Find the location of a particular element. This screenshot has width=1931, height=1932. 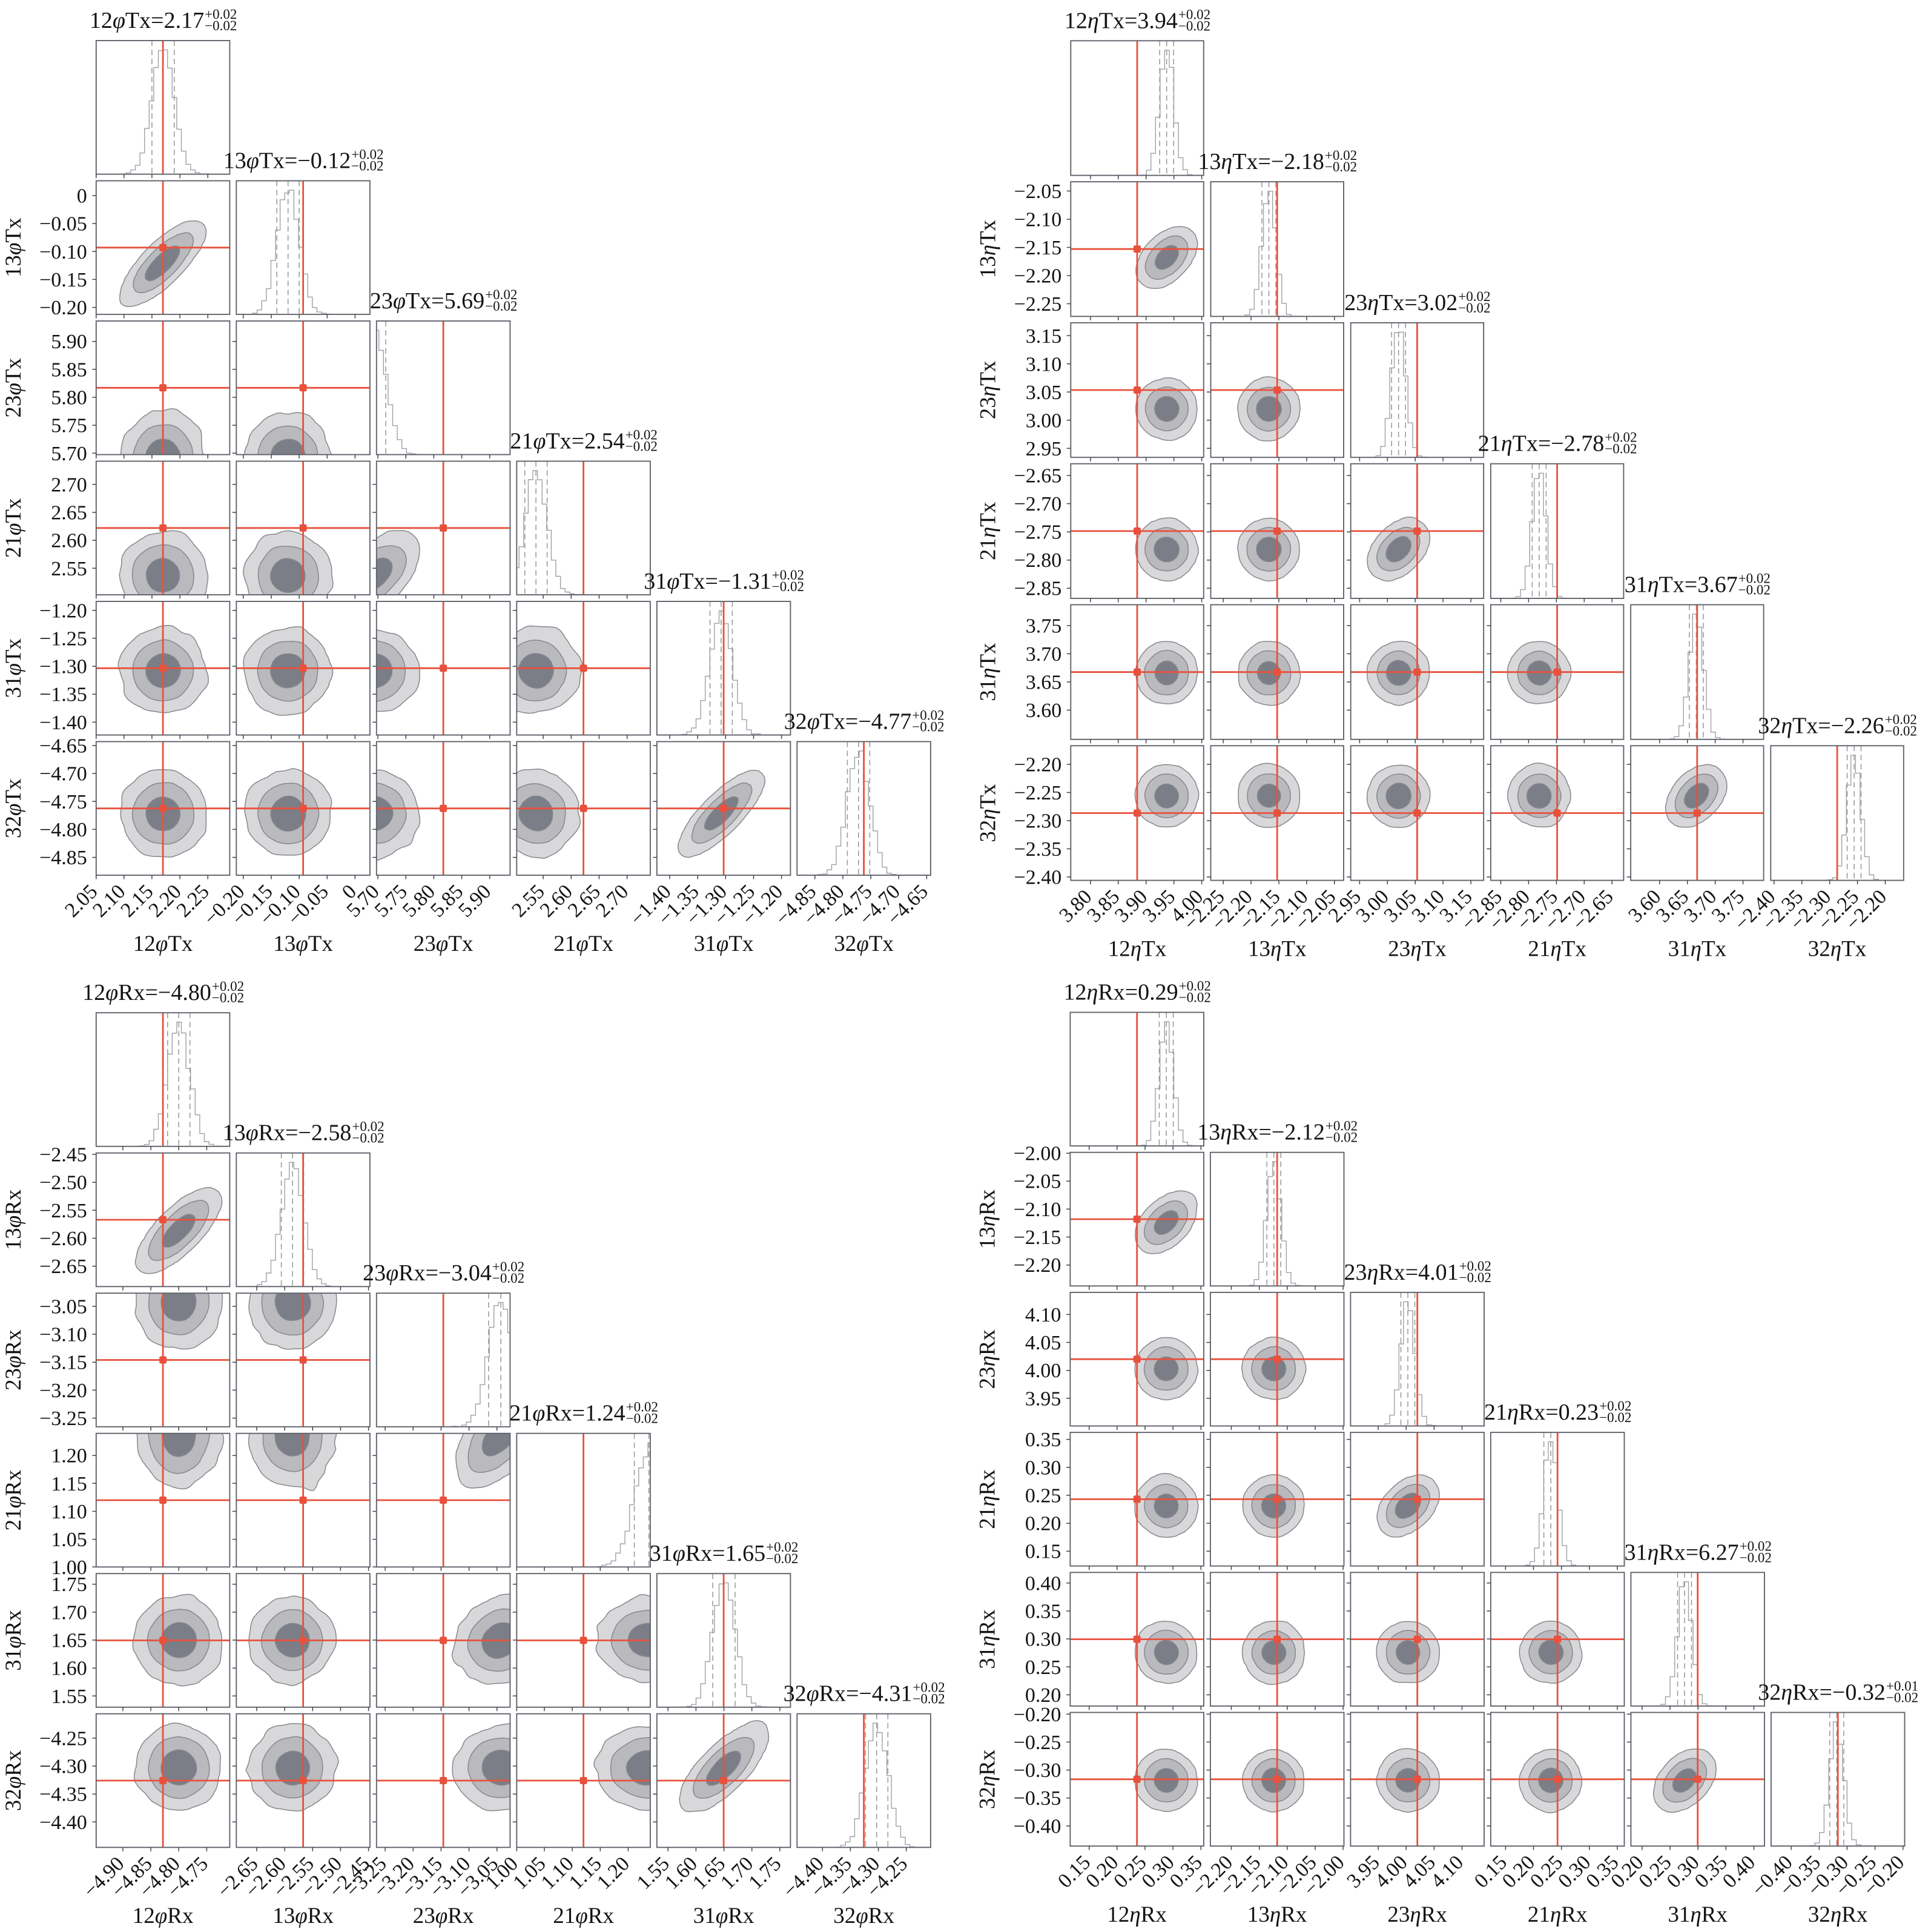

svg-text: 23φTx is located at coordinates (444, 944).